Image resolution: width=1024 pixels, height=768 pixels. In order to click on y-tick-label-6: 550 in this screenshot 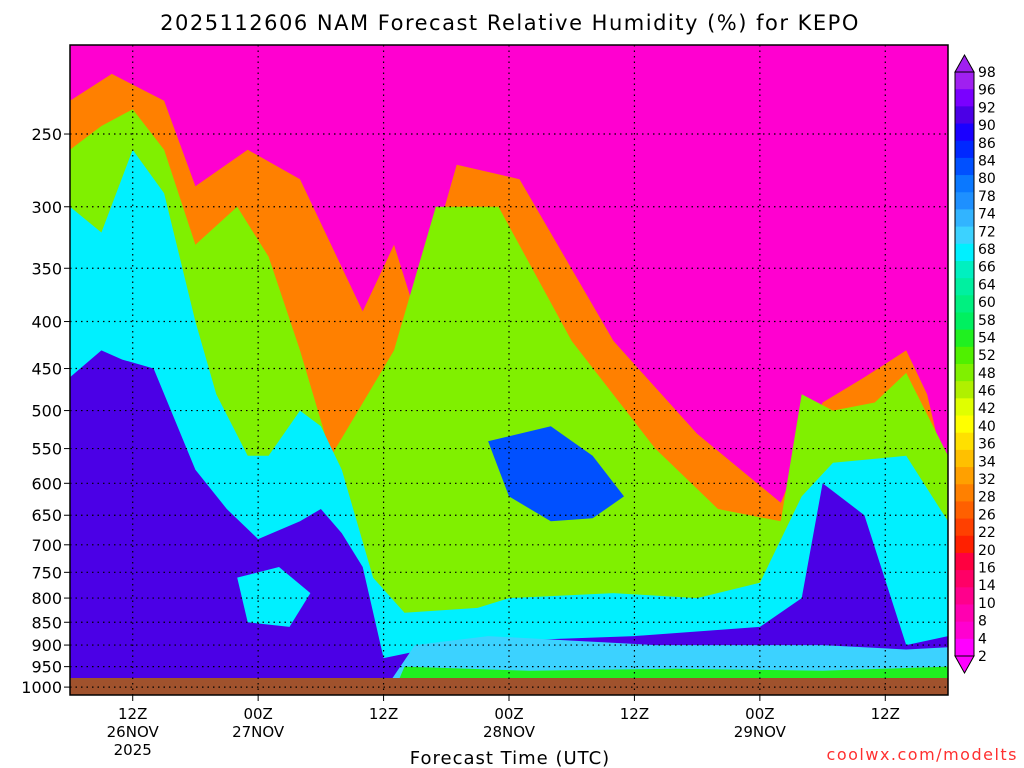, I will do `click(46, 449)`.